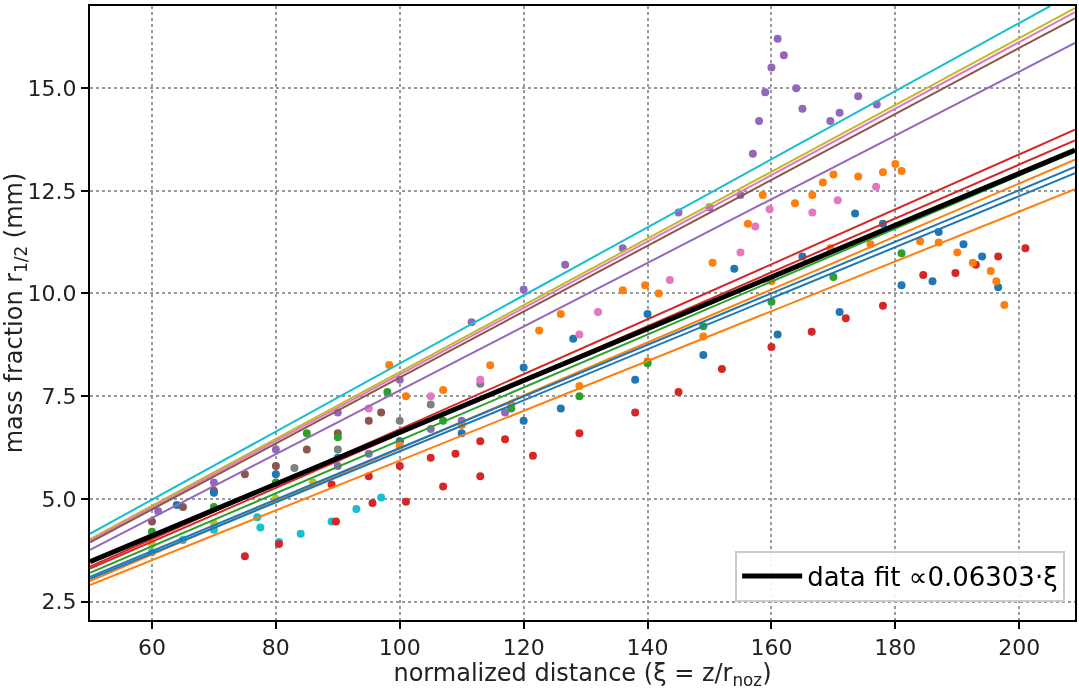  Describe the element at coordinates (771, 648) in the screenshot. I see `x-tick-label: 160` at that location.